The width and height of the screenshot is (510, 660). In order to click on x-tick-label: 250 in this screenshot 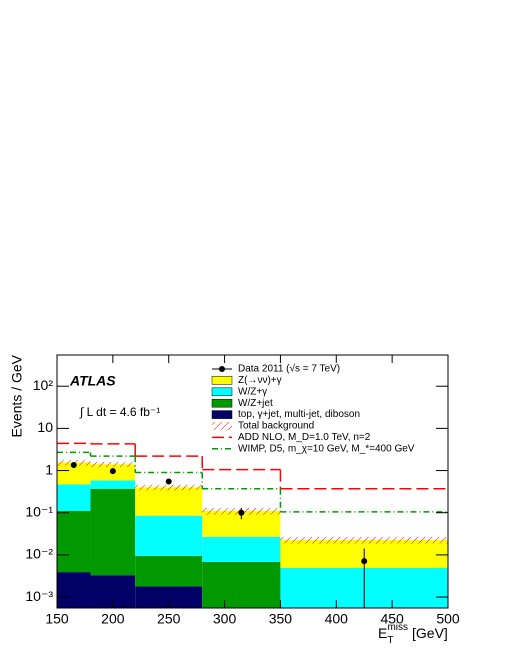, I will do `click(169, 619)`.